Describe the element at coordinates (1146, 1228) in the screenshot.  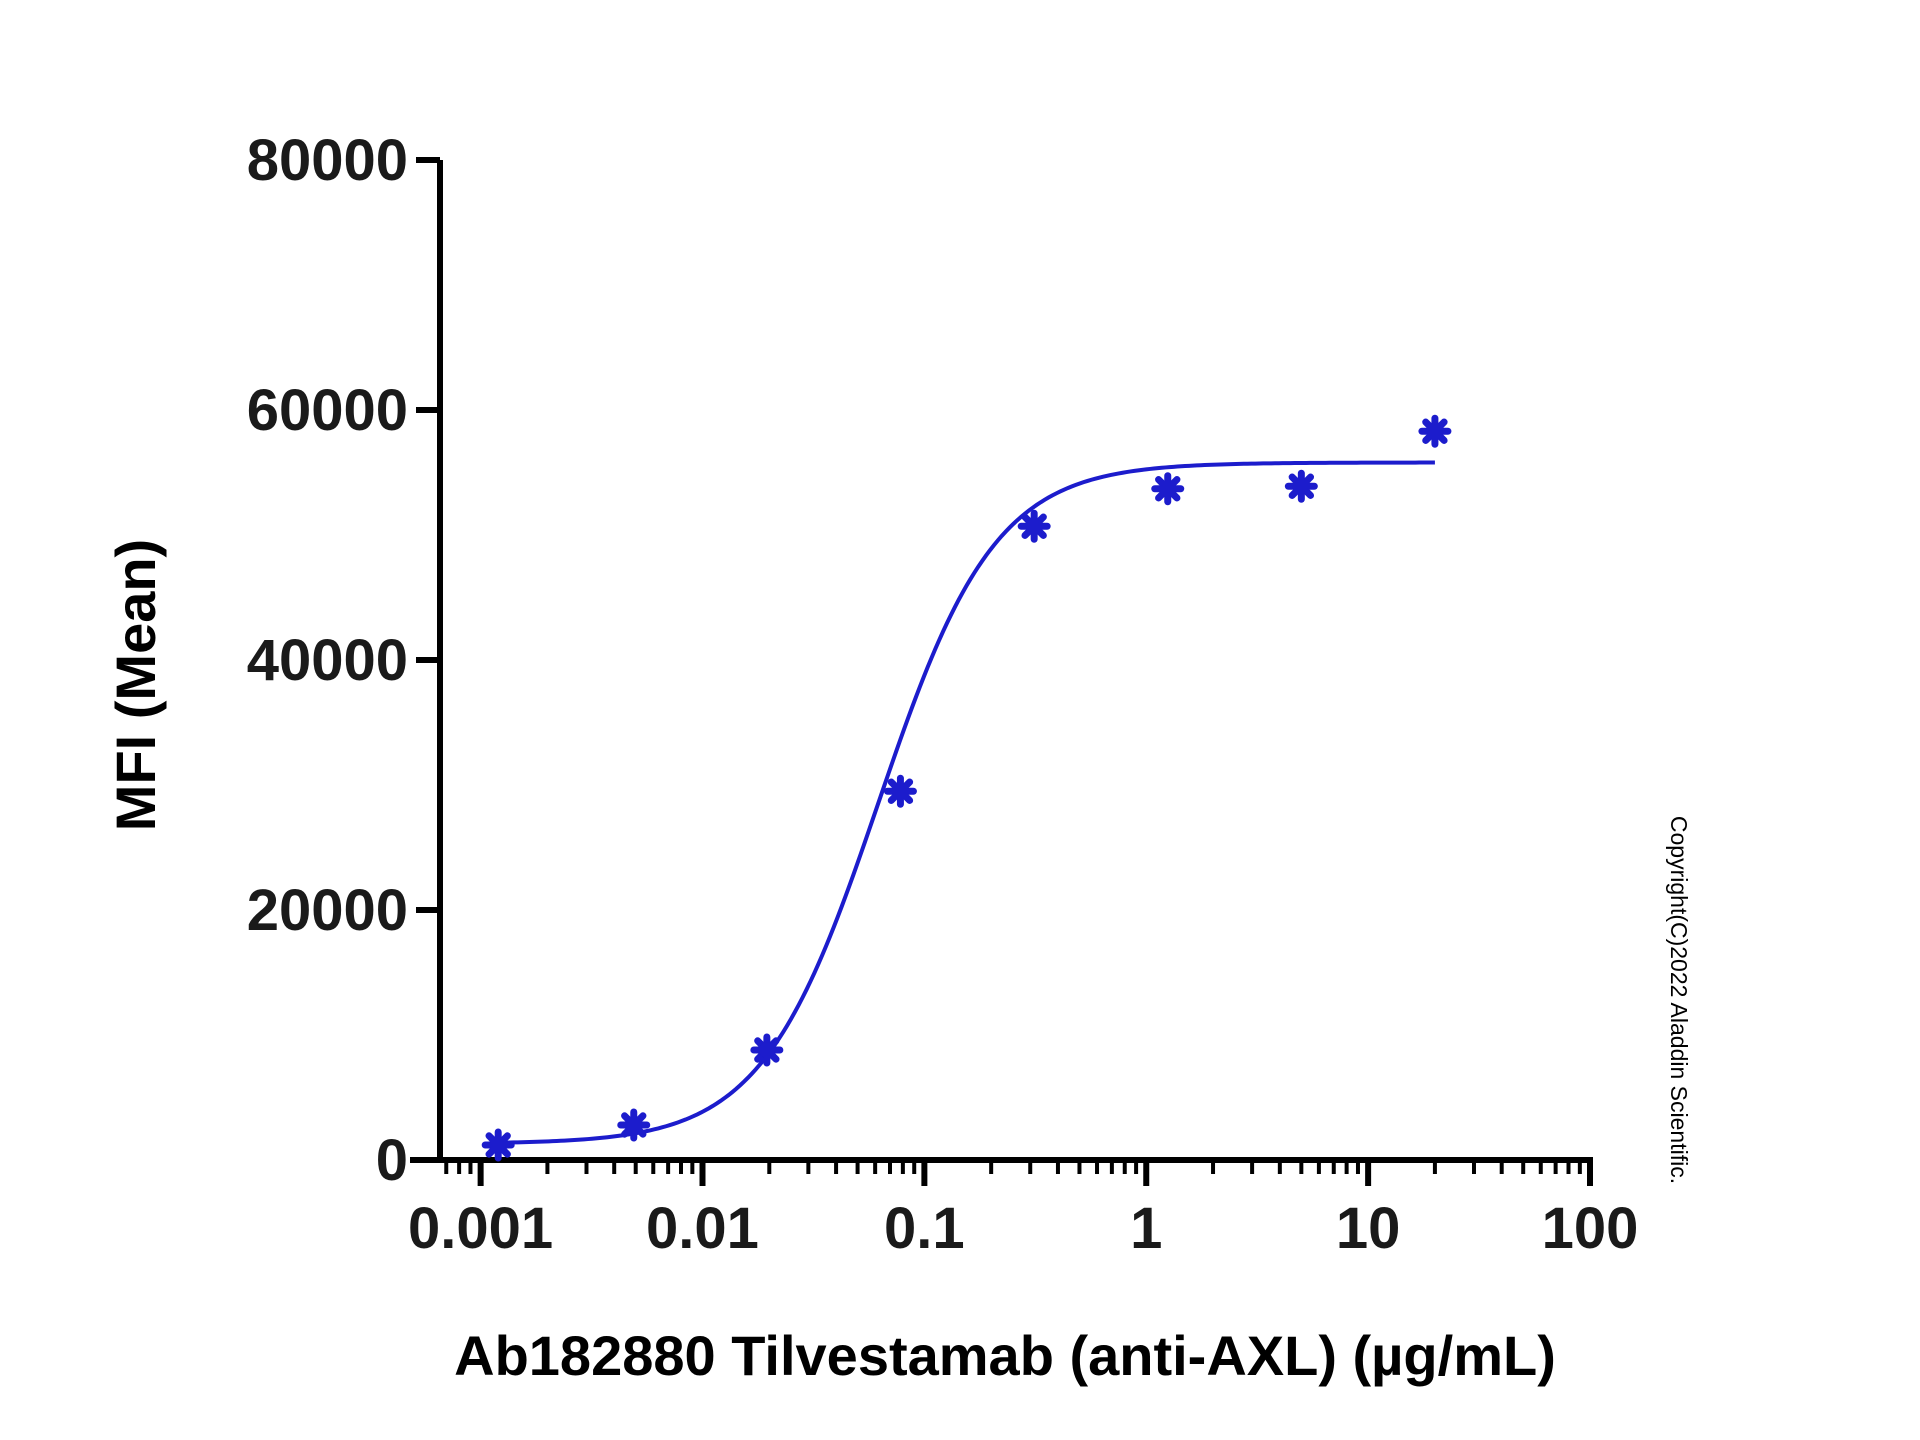
I see `x-tick-label: 1` at that location.